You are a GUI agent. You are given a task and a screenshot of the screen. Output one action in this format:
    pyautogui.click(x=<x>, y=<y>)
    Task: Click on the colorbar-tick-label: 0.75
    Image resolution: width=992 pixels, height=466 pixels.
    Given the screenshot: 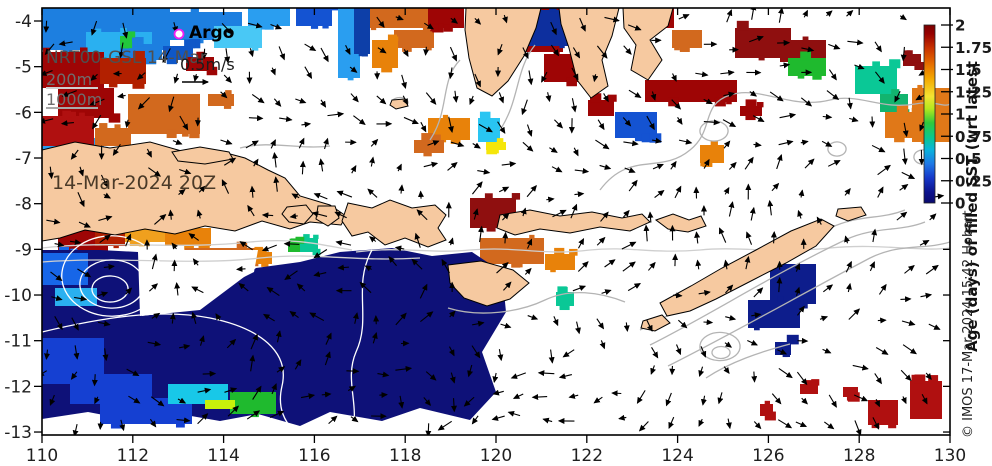 What is the action you would take?
    pyautogui.click(x=973, y=137)
    